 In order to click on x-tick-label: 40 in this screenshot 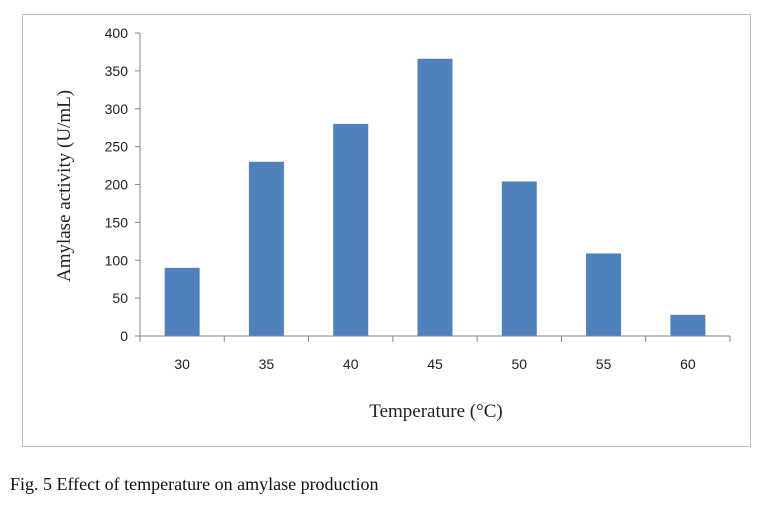, I will do `click(351, 364)`.